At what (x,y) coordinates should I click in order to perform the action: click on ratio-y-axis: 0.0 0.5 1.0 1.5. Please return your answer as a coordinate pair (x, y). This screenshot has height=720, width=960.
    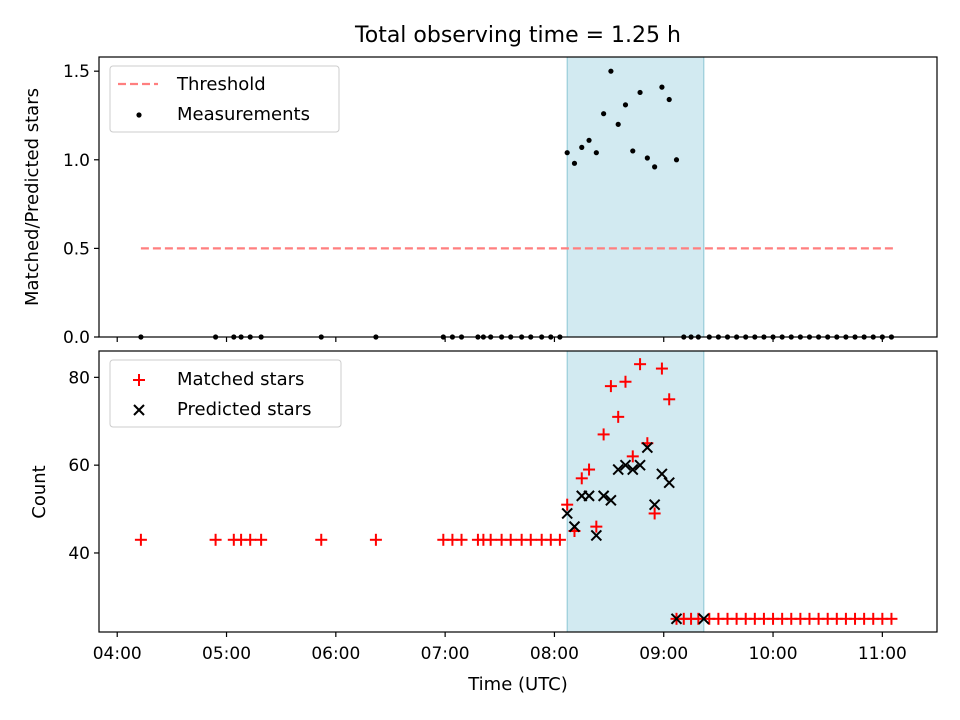
    Looking at the image, I should click on (81, 205).